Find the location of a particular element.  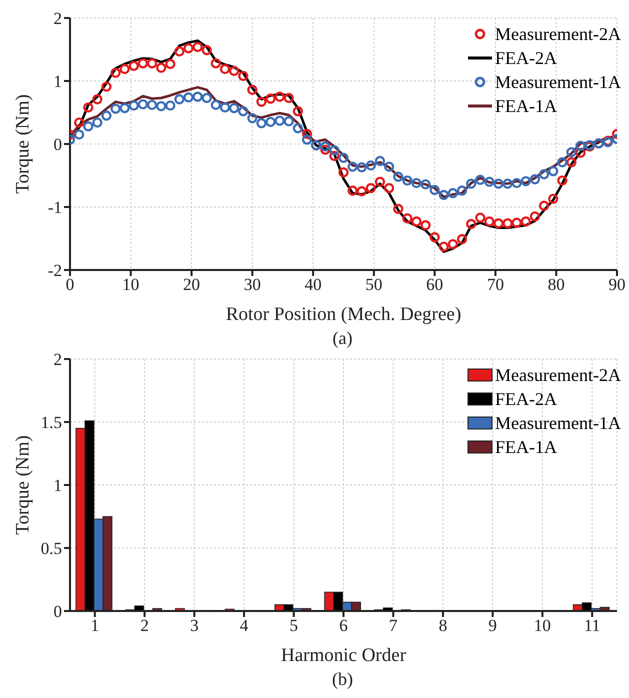

y-tick-label: -1 is located at coordinates (55, 208).